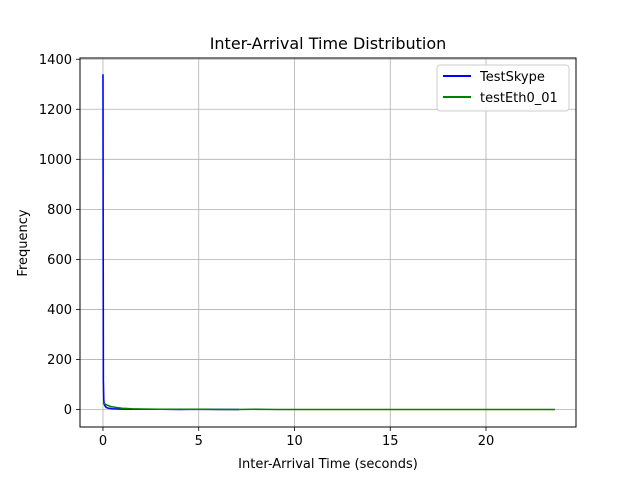 The width and height of the screenshot is (640, 480). I want to click on y-axis-label: Frequency, so click(23, 242).